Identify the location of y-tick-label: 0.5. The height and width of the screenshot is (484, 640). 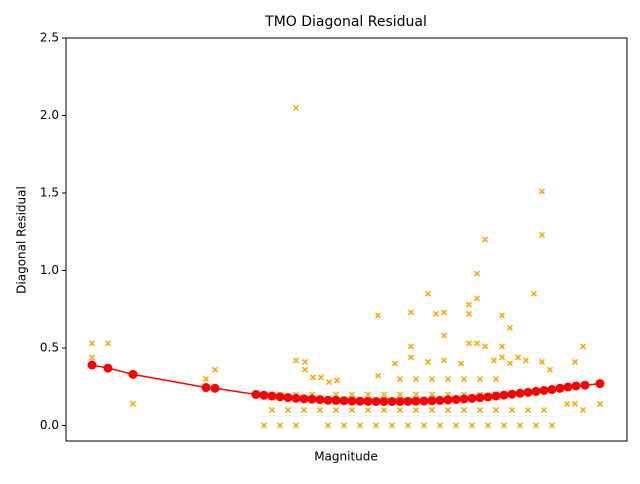
(49, 348).